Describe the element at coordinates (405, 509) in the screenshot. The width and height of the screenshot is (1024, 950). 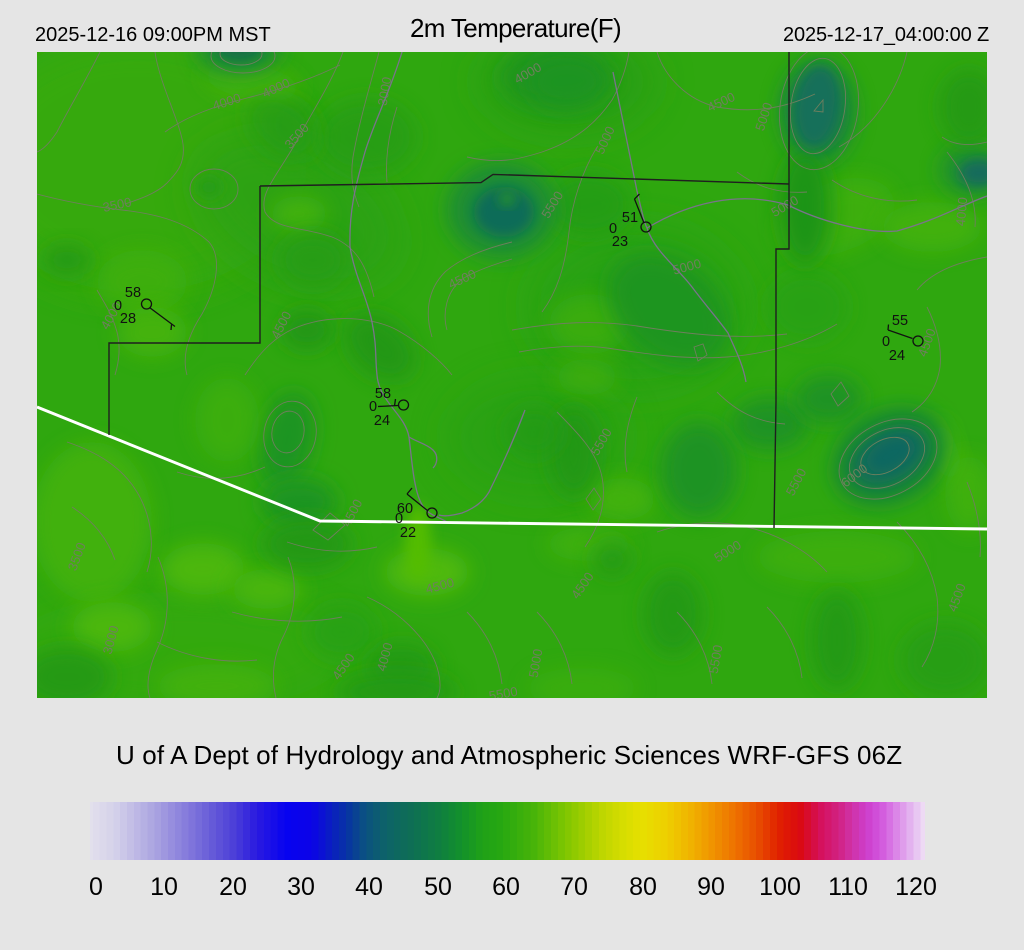
I see `svg-text: 60` at that location.